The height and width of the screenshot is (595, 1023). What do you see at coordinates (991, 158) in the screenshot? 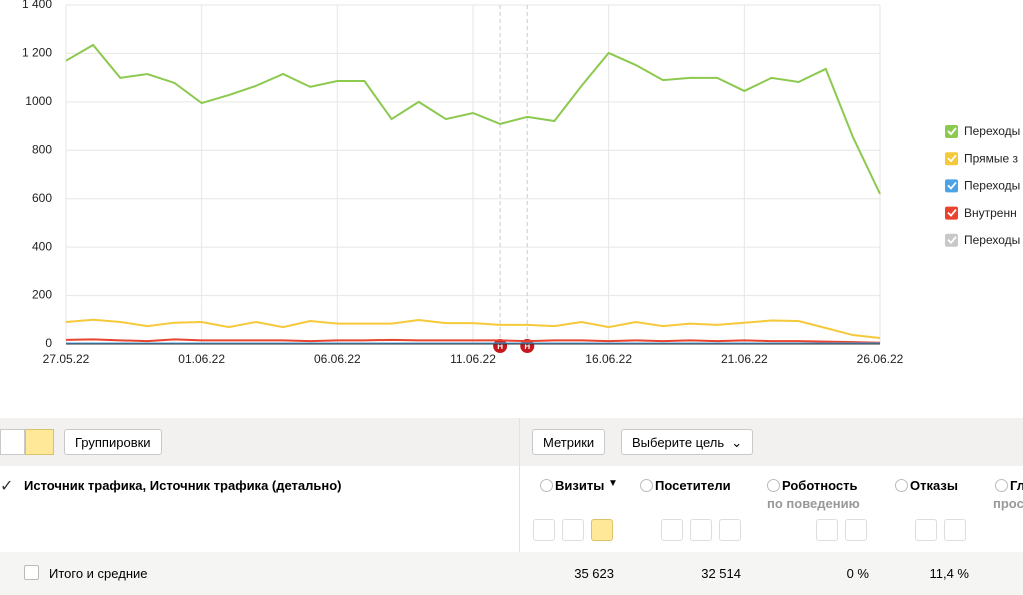
I see `legend-label: Прямые з` at bounding box center [991, 158].